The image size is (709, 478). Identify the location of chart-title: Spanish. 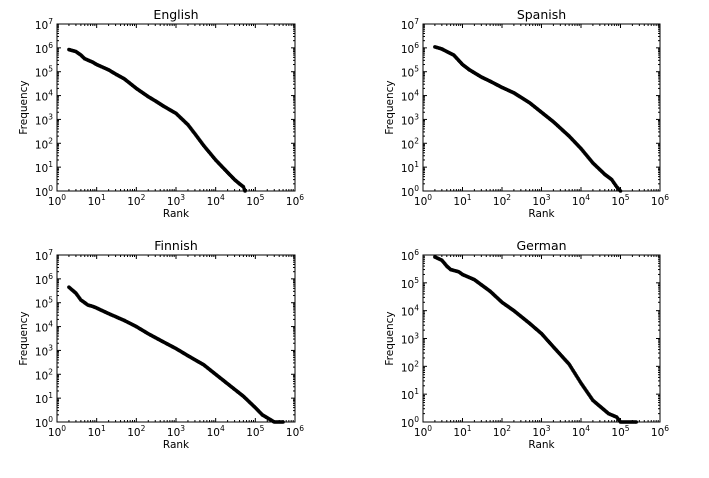
(541, 14).